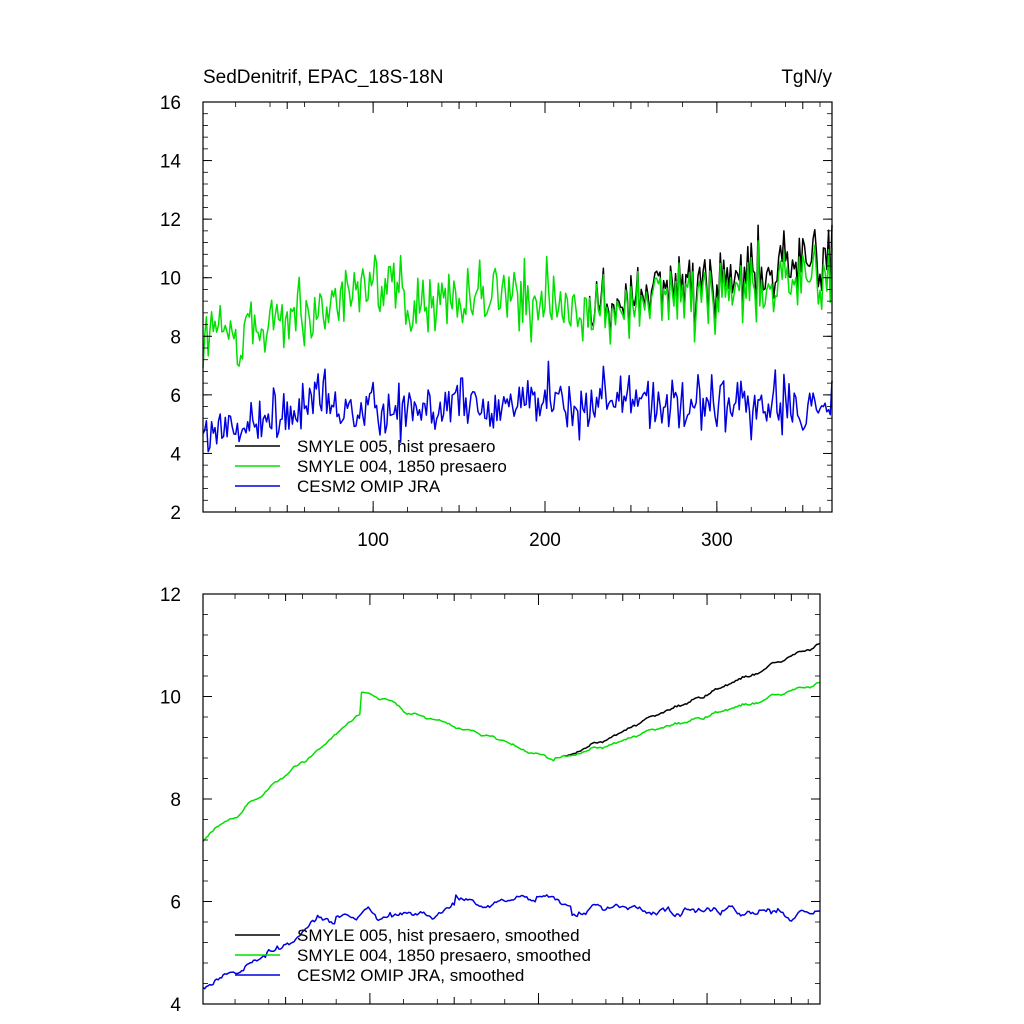 The image size is (1024, 1024). Describe the element at coordinates (369, 486) in the screenshot. I see `legend-label-3: CESM2 OMIP JRA` at that location.